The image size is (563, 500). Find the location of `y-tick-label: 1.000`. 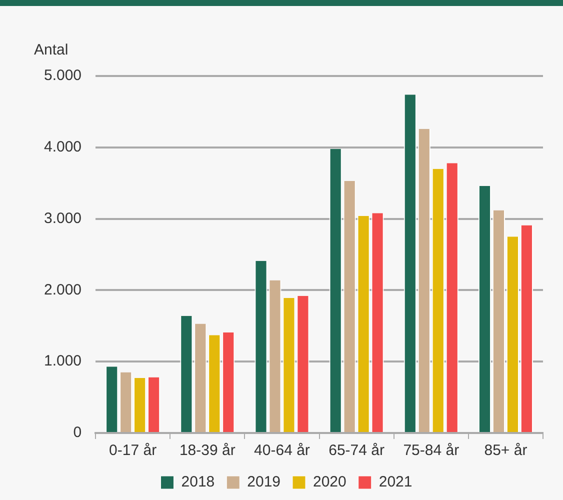

y-tick-label: 1.000 is located at coordinates (63, 361).